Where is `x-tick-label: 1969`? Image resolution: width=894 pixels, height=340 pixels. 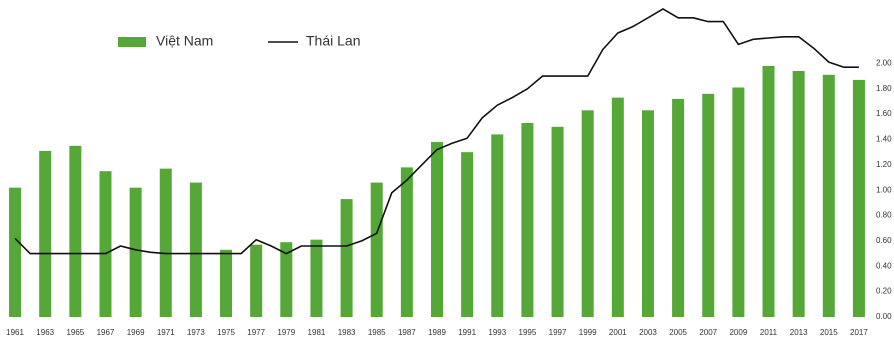
x-tick-label: 1969 is located at coordinates (136, 332).